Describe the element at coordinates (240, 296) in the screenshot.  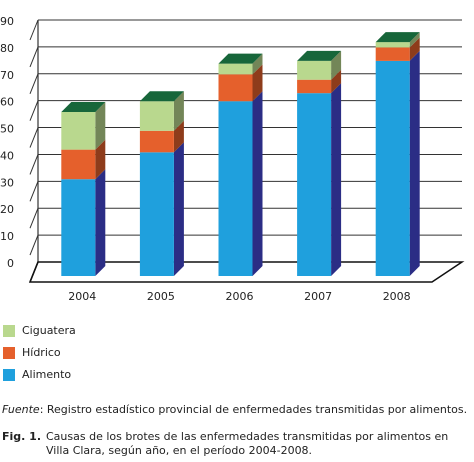
I see `x-tick-label: 2006` at that location.